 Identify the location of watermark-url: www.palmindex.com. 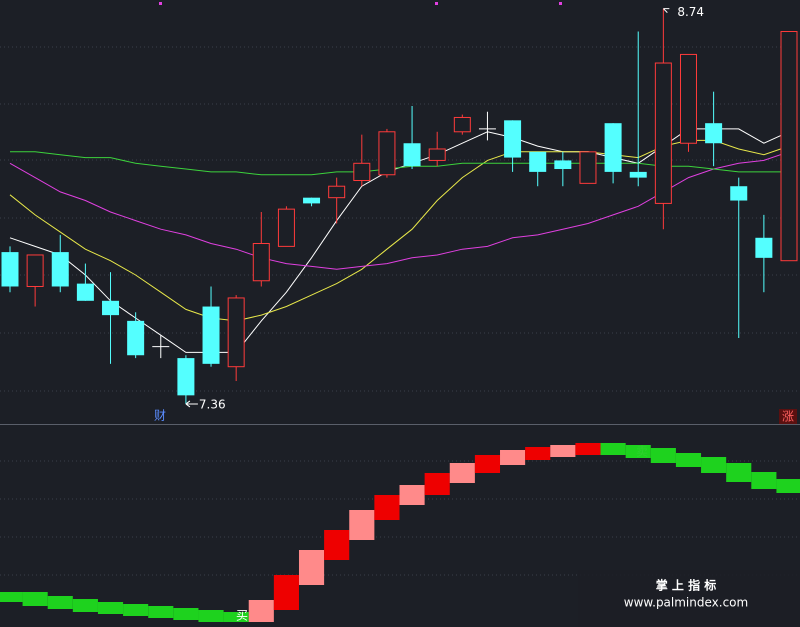
(686, 603).